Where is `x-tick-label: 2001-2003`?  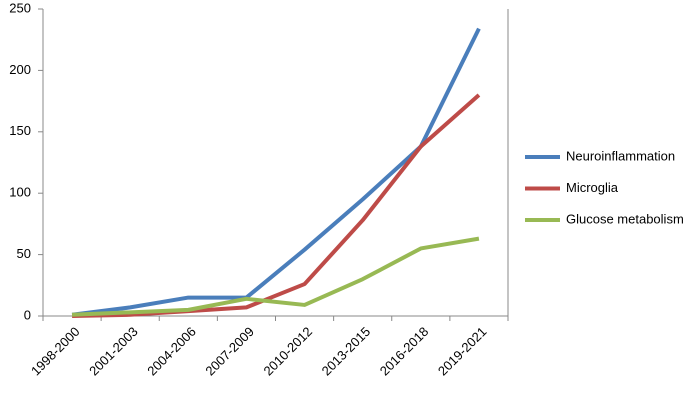
x-tick-label: 2001-2003 is located at coordinates (113, 351).